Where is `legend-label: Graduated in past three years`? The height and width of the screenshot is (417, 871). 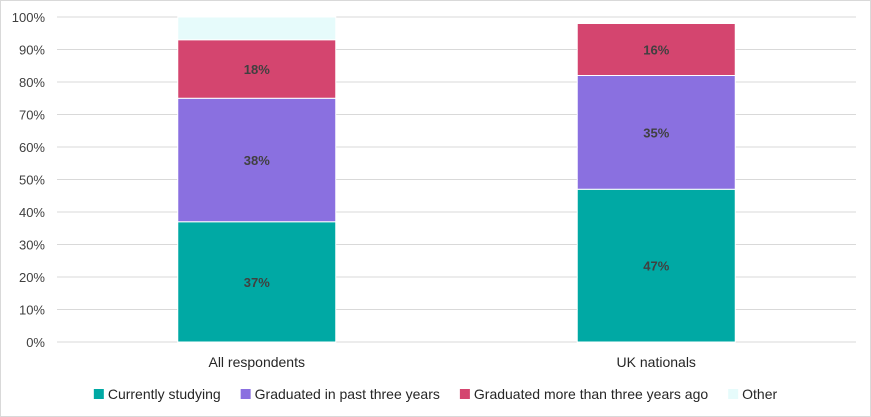
legend-label: Graduated in past three years is located at coordinates (347, 394).